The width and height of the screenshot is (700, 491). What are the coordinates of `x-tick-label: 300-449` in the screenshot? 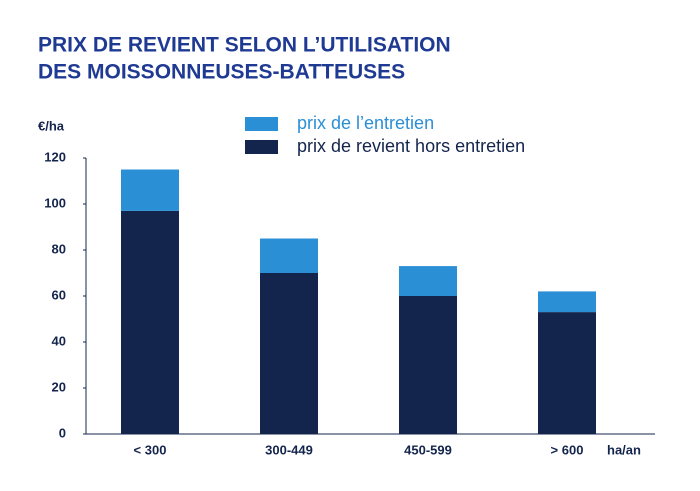 It's located at (289, 449).